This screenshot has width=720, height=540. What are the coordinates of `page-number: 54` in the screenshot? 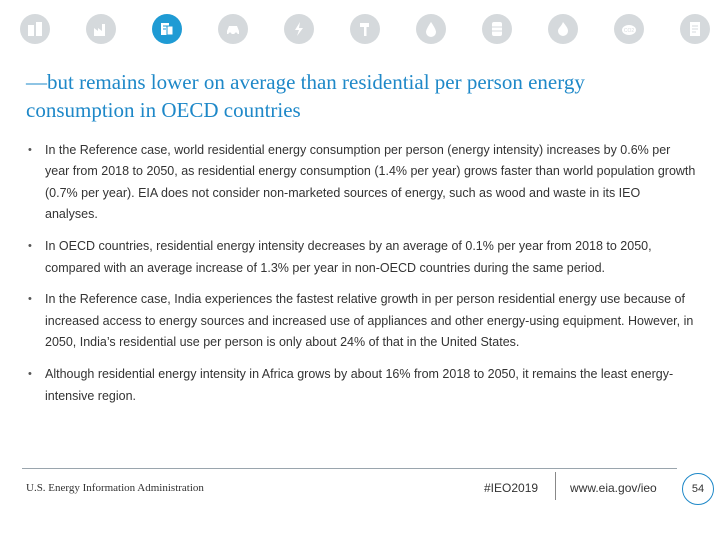 It's located at (698, 489).